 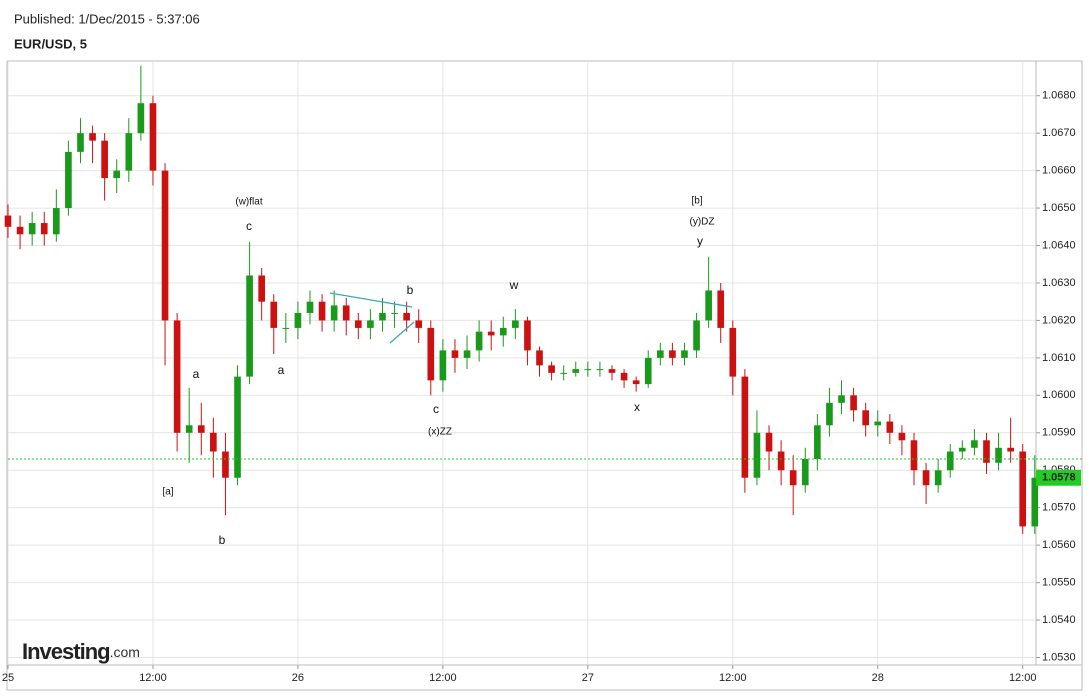 What do you see at coordinates (1059, 545) in the screenshot?
I see `y-tick-label: 1.0560` at bounding box center [1059, 545].